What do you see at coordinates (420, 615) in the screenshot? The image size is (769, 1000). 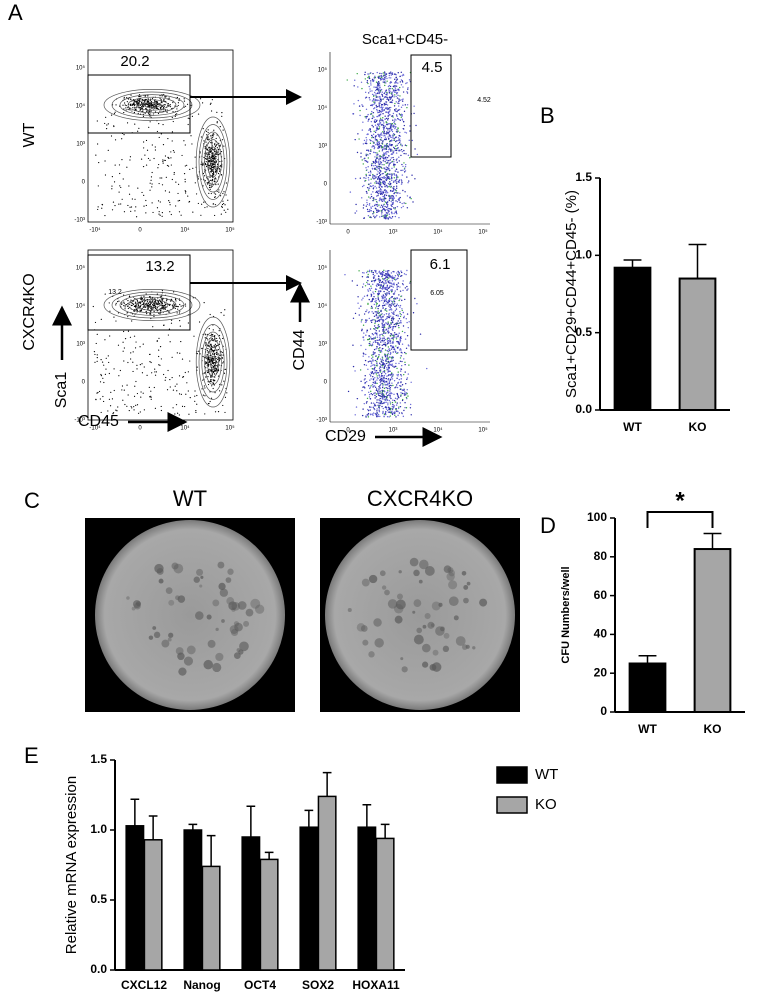 I see `plate` at bounding box center [420, 615].